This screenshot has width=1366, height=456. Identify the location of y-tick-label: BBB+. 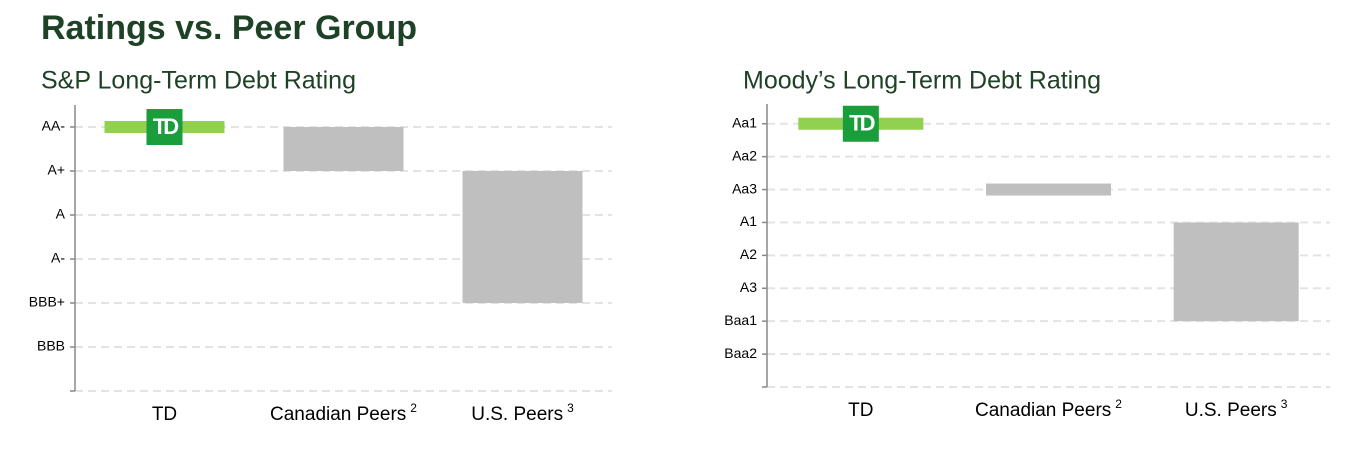
(47, 302).